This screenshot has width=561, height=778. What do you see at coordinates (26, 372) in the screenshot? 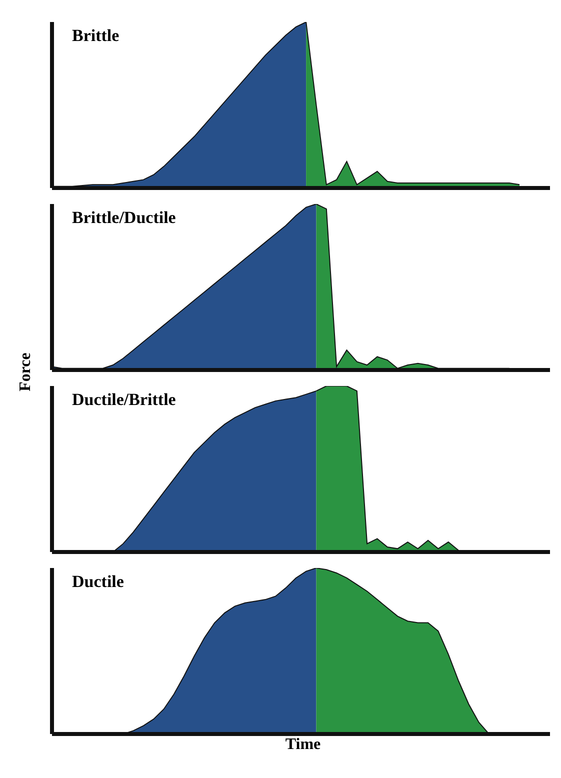
I see `y-axis-title: Force` at bounding box center [26, 372].